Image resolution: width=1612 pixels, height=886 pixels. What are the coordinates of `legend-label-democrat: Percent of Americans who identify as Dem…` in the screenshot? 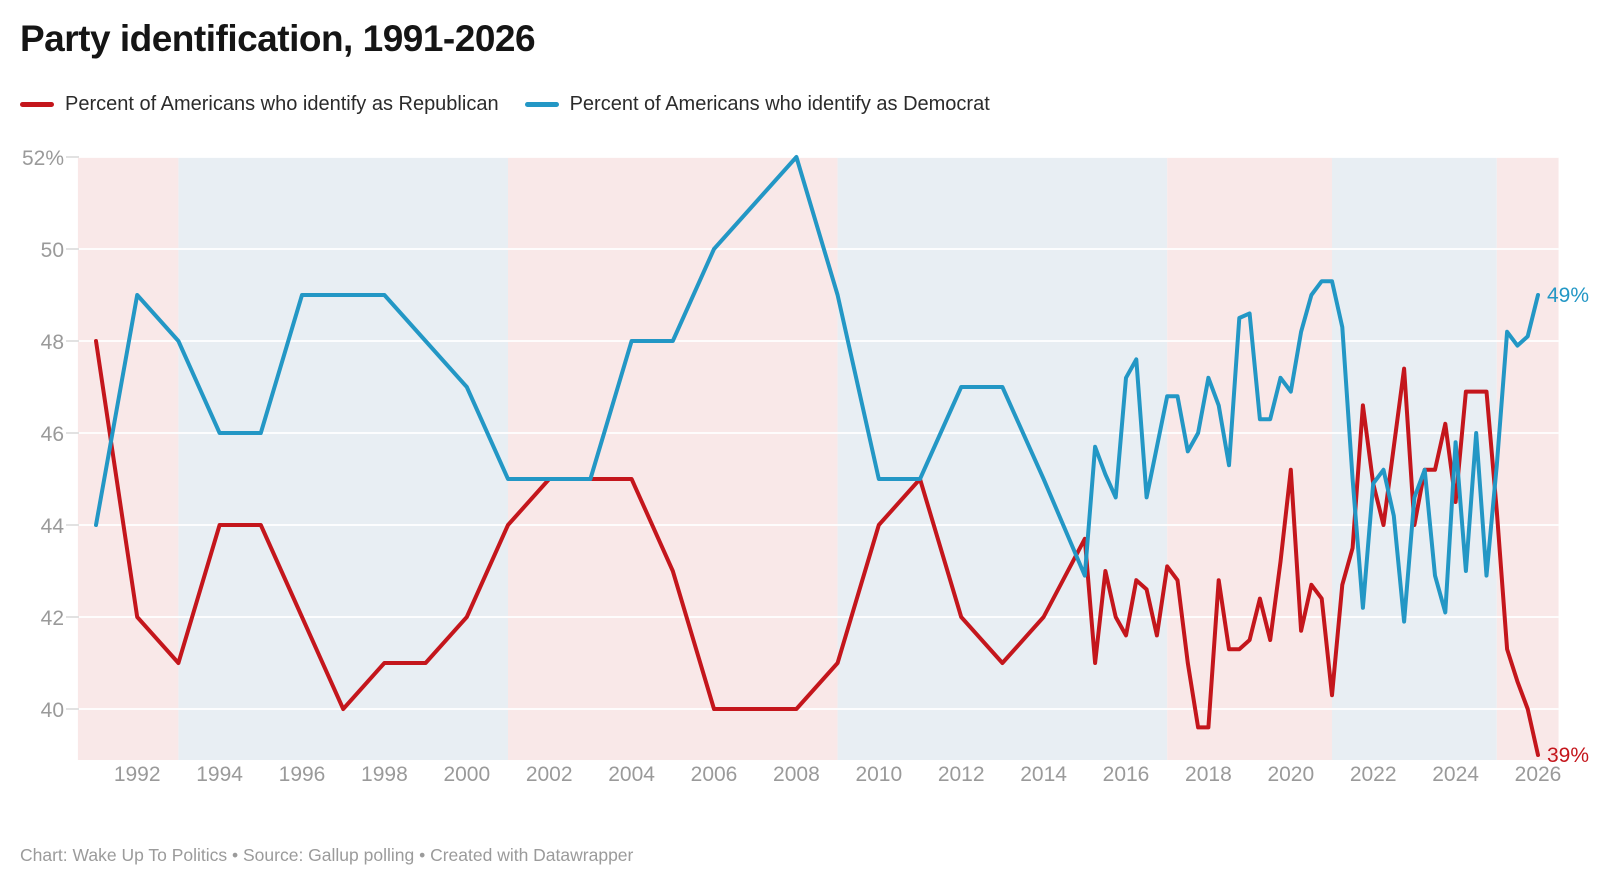 It's located at (779, 104).